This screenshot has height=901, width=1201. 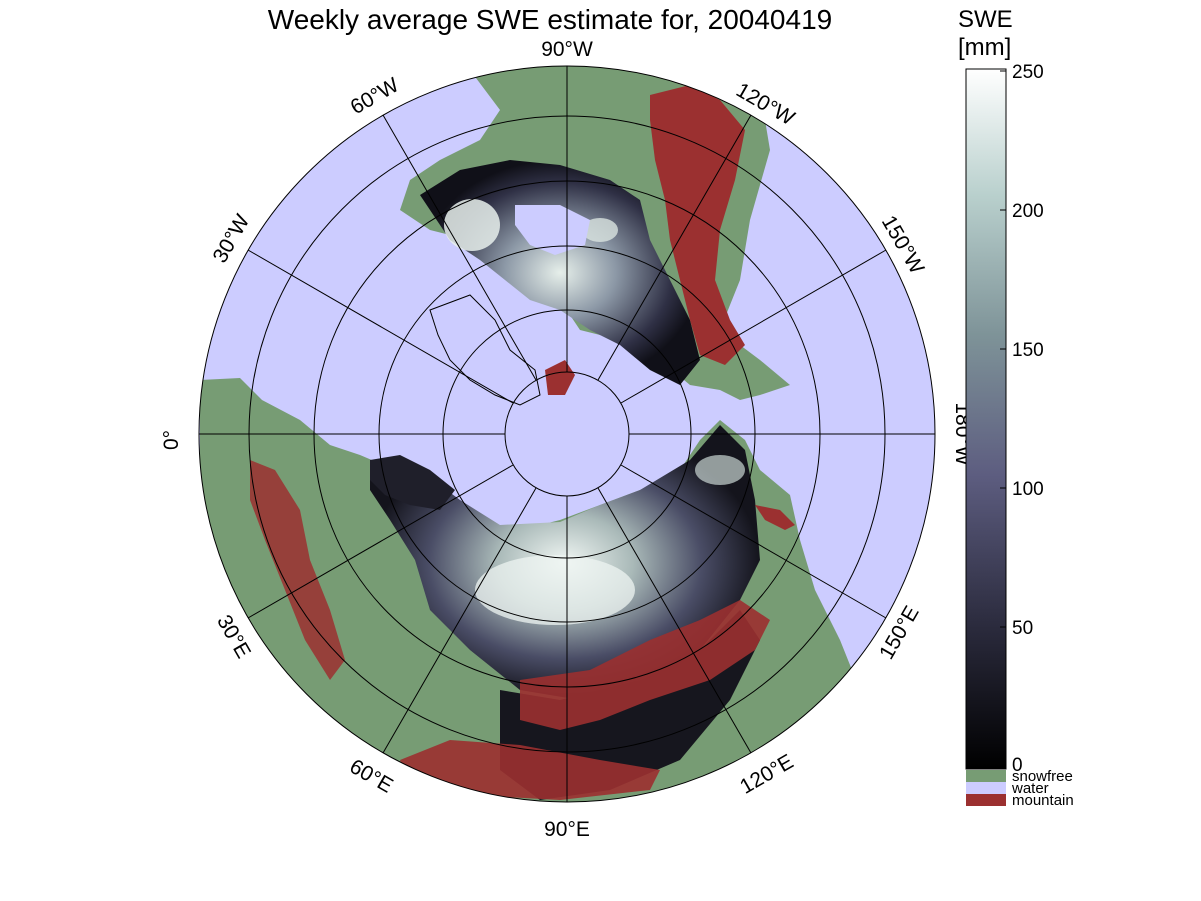 I want to click on legend-label-water: water, so click(x=1030, y=788).